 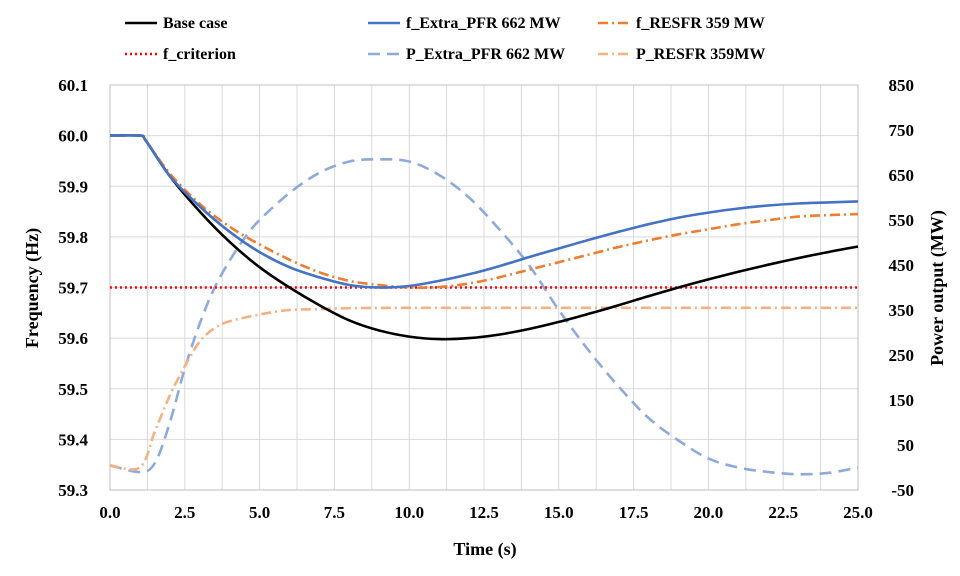 What do you see at coordinates (73, 186) in the screenshot?
I see `y-left-tick-label: 59.9` at bounding box center [73, 186].